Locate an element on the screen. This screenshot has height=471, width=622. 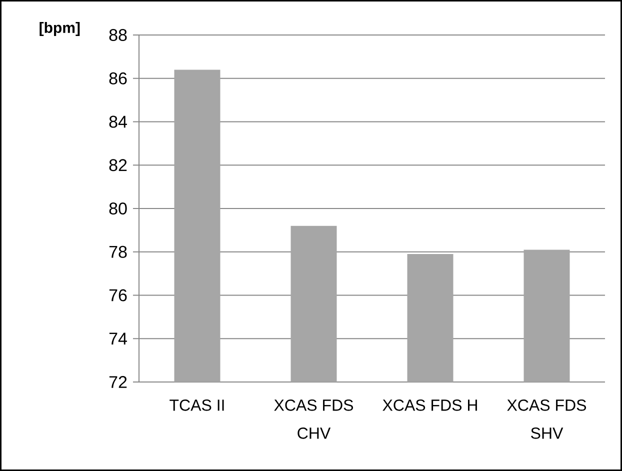
y-tick-label: 72 is located at coordinates (118, 382).